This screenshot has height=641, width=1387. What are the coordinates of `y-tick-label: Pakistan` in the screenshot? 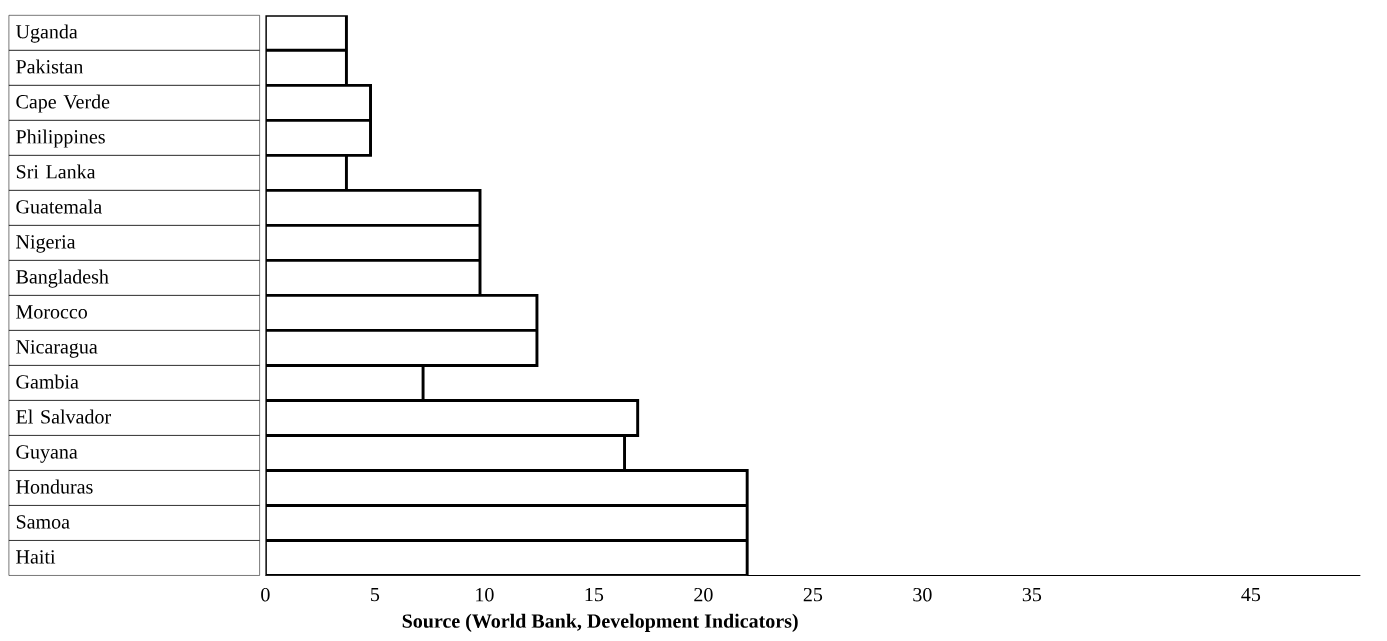 It's located at (50, 66).